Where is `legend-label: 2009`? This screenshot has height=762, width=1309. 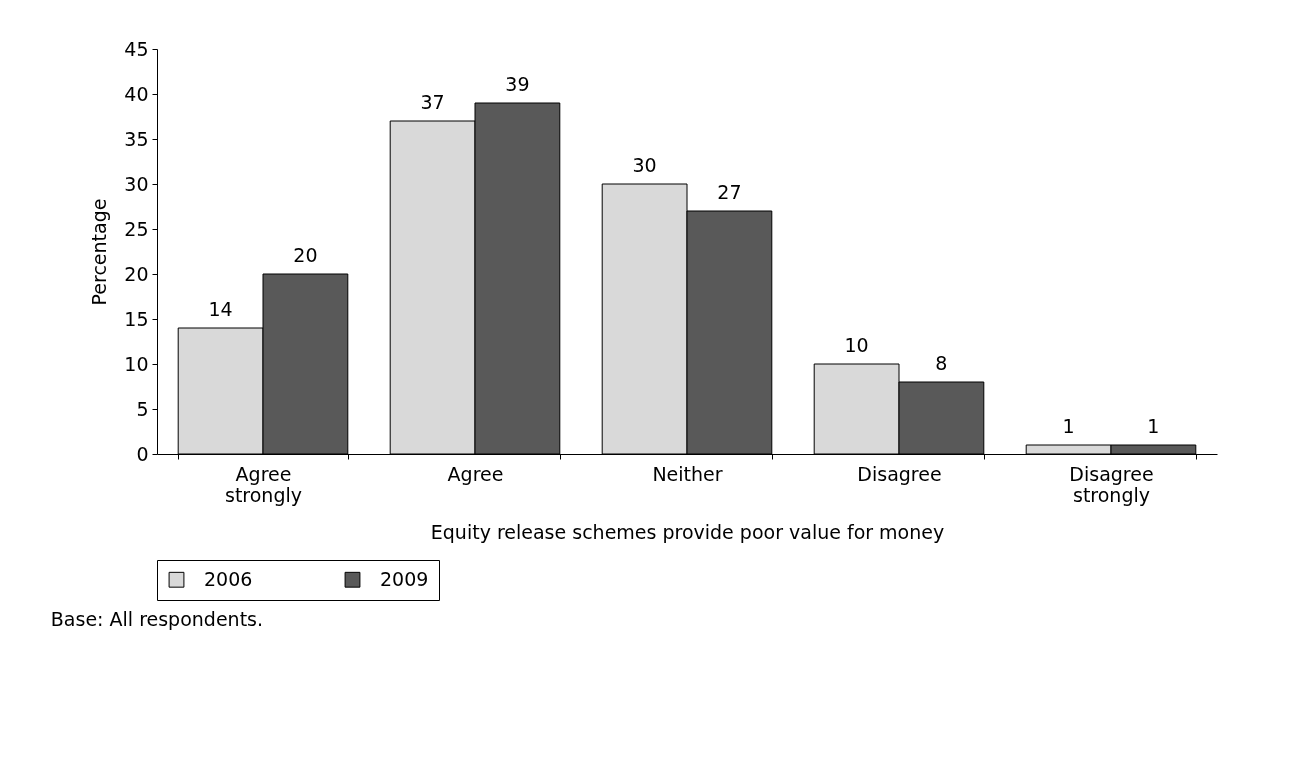
legend-label: 2009 is located at coordinates (404, 578).